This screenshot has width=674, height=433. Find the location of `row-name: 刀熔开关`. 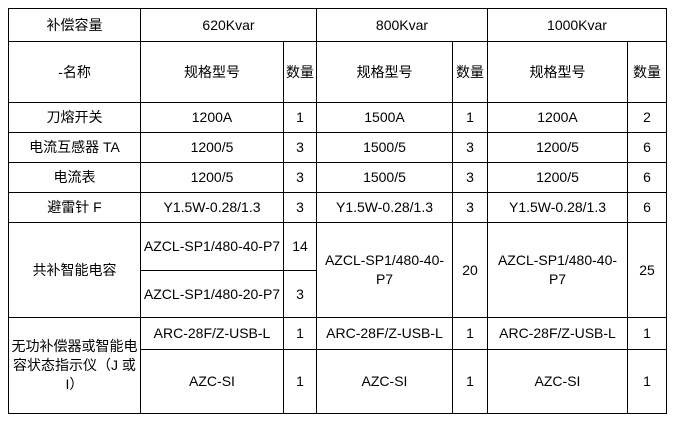

row-name: 刀熔开关 is located at coordinates (74, 117).